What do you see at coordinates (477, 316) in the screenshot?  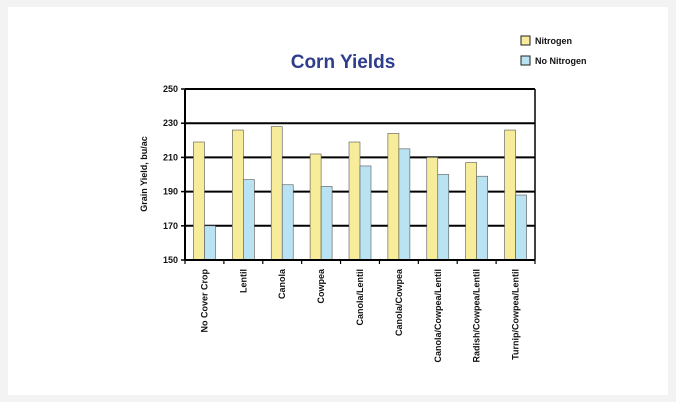 I see `category-label: Radish/Cowpea/Lentil` at bounding box center [477, 316].